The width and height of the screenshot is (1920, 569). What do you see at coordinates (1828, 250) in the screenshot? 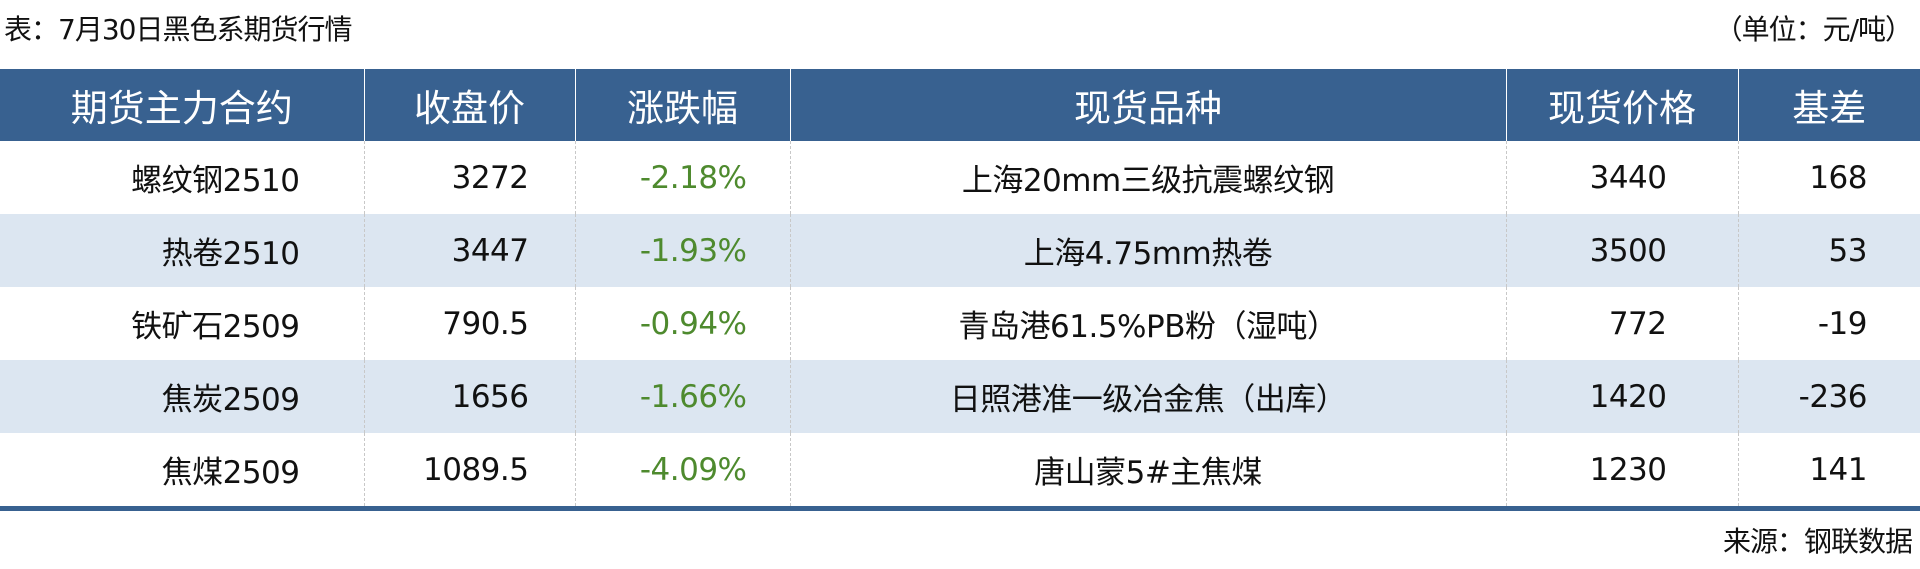
I see `cell-basis: 53` at bounding box center [1828, 250].